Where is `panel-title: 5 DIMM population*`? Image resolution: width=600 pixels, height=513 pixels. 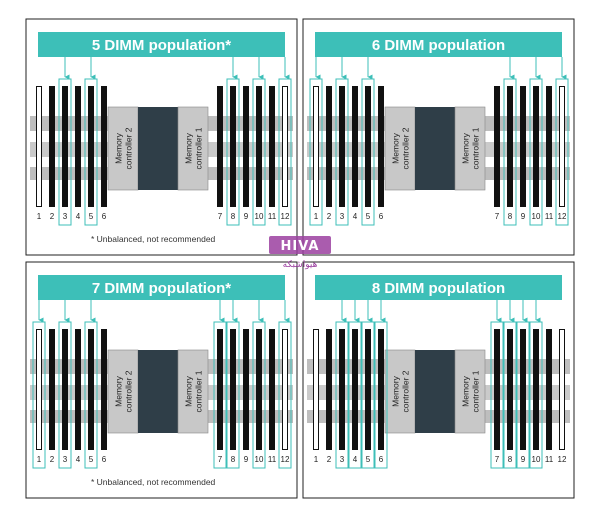
panel-title: 5 DIMM population* is located at coordinates (161, 45).